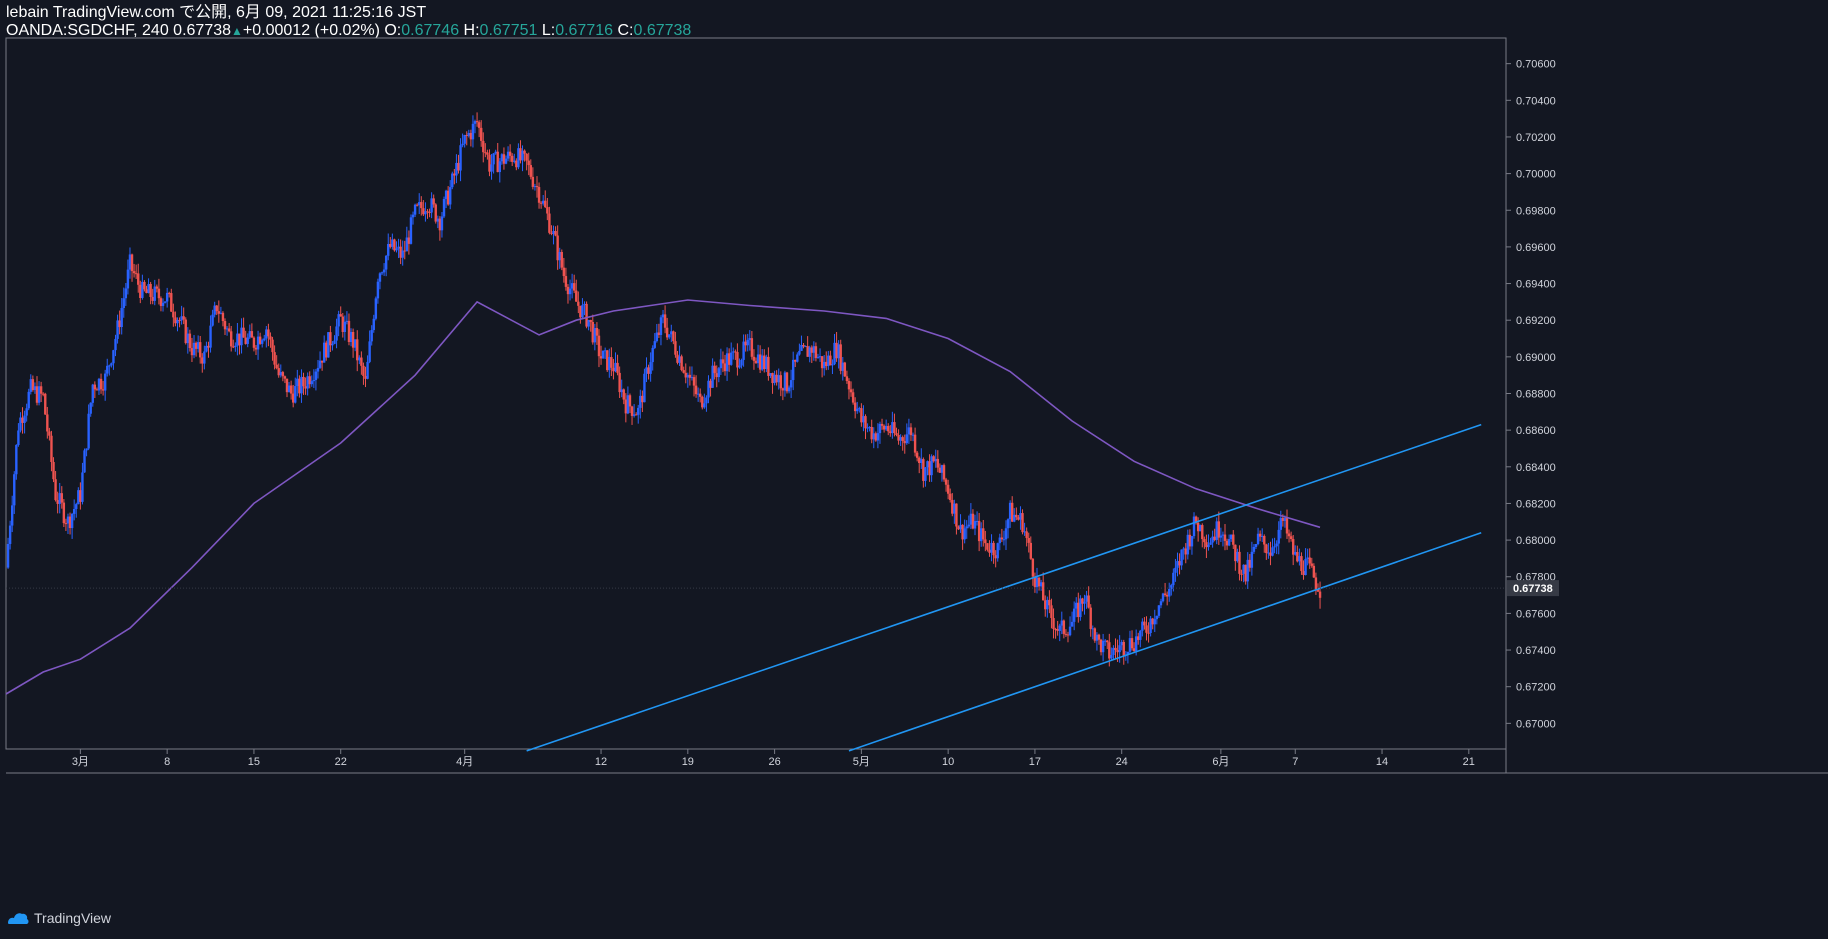  I want to click on footer-brand-label: TradingView, so click(73, 918).